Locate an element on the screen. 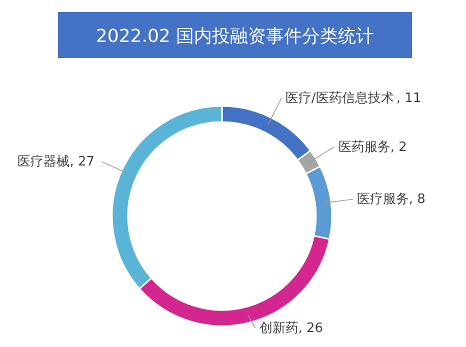 The height and width of the screenshot is (347, 466). chart-title: 2022.02 国内投融资事件分类统计 is located at coordinates (235, 36).